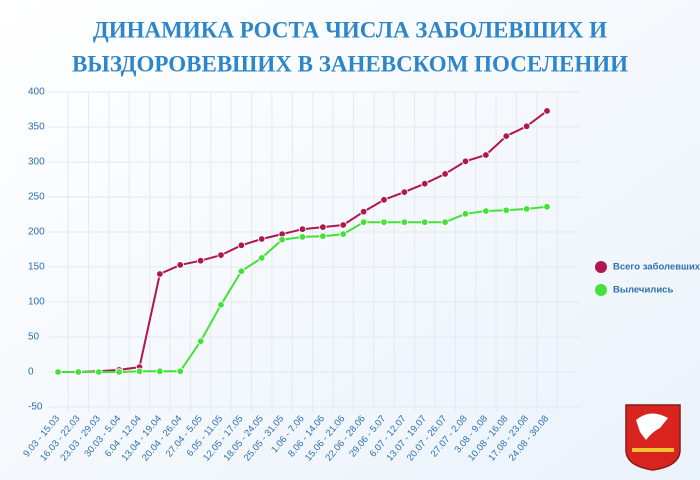 The image size is (700, 480). Describe the element at coordinates (35, 407) in the screenshot. I see `y-tick-label: -50` at that location.